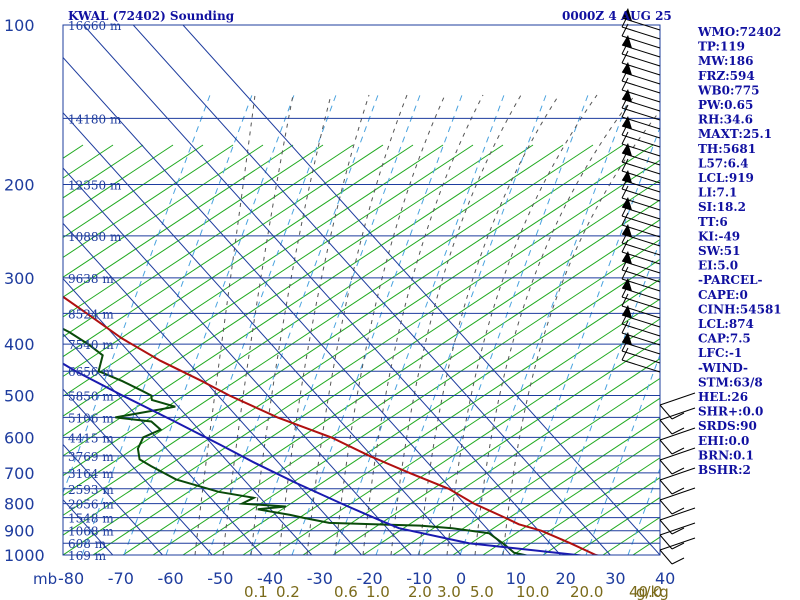 This screenshot has height=600, width=800. What do you see at coordinates (91, 279) in the screenshot?
I see `height-label: 9638 m` at bounding box center [91, 279].